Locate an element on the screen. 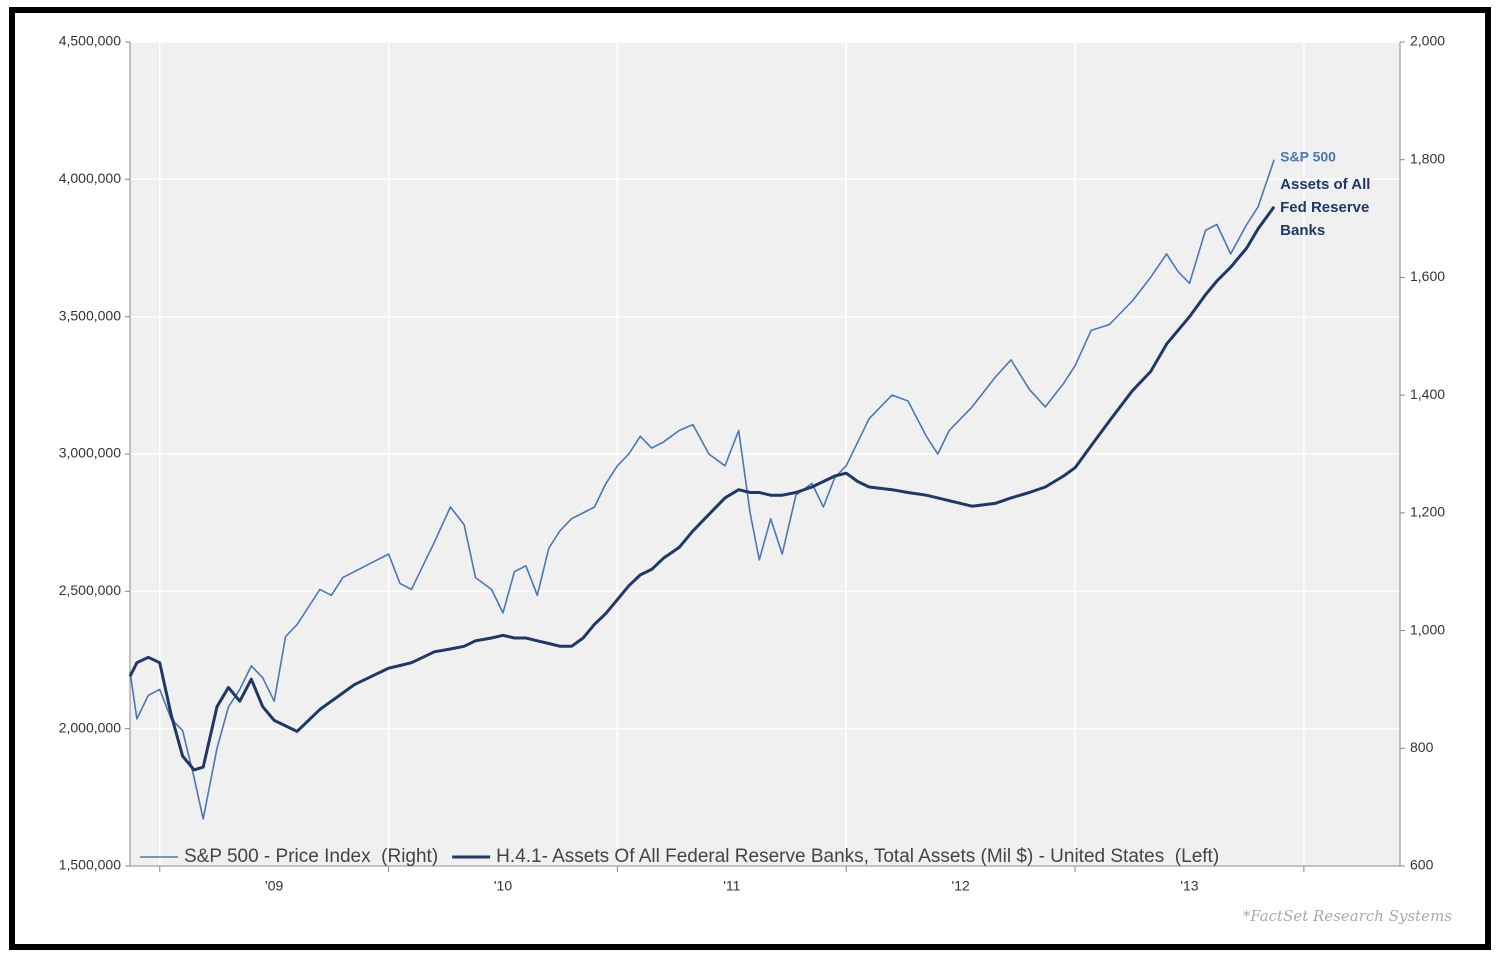  y2-tick-label: 600 is located at coordinates (1422, 865).